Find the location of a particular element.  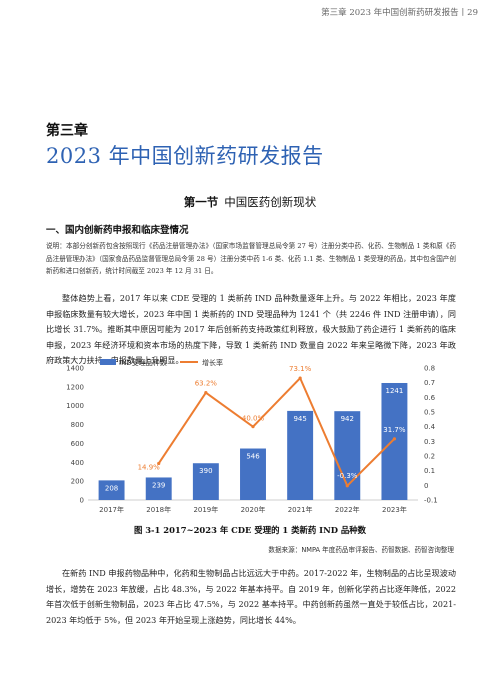

x-tick-label: 2018年 is located at coordinates (158, 509).